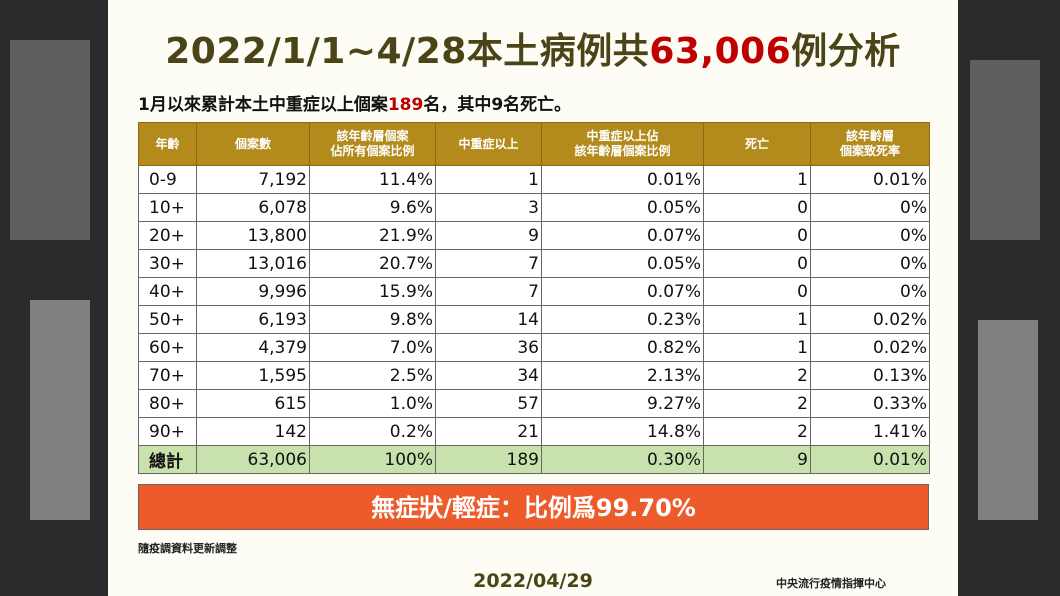  What do you see at coordinates (167, 144) in the screenshot?
I see `header-age: 年齡` at bounding box center [167, 144].